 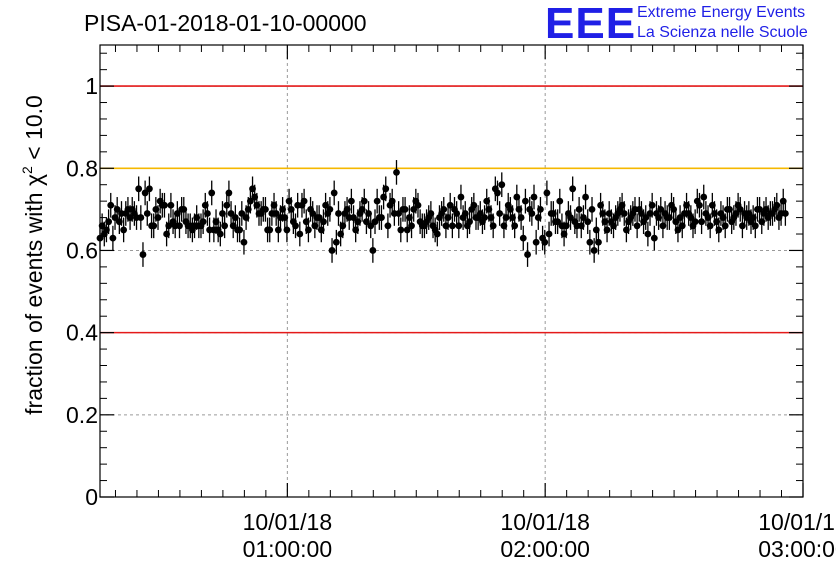 What do you see at coordinates (545, 549) in the screenshot?
I see `x-tick-time-label: 02:00:00` at bounding box center [545, 549].